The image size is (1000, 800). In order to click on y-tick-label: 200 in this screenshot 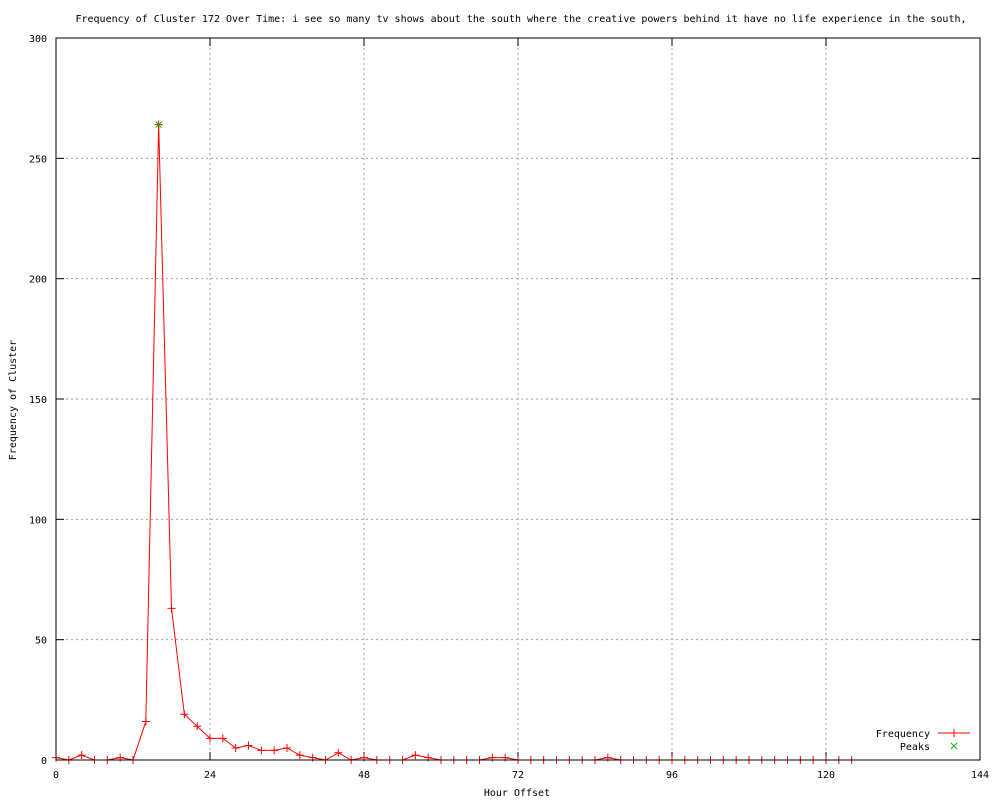, I will do `click(38, 280)`.